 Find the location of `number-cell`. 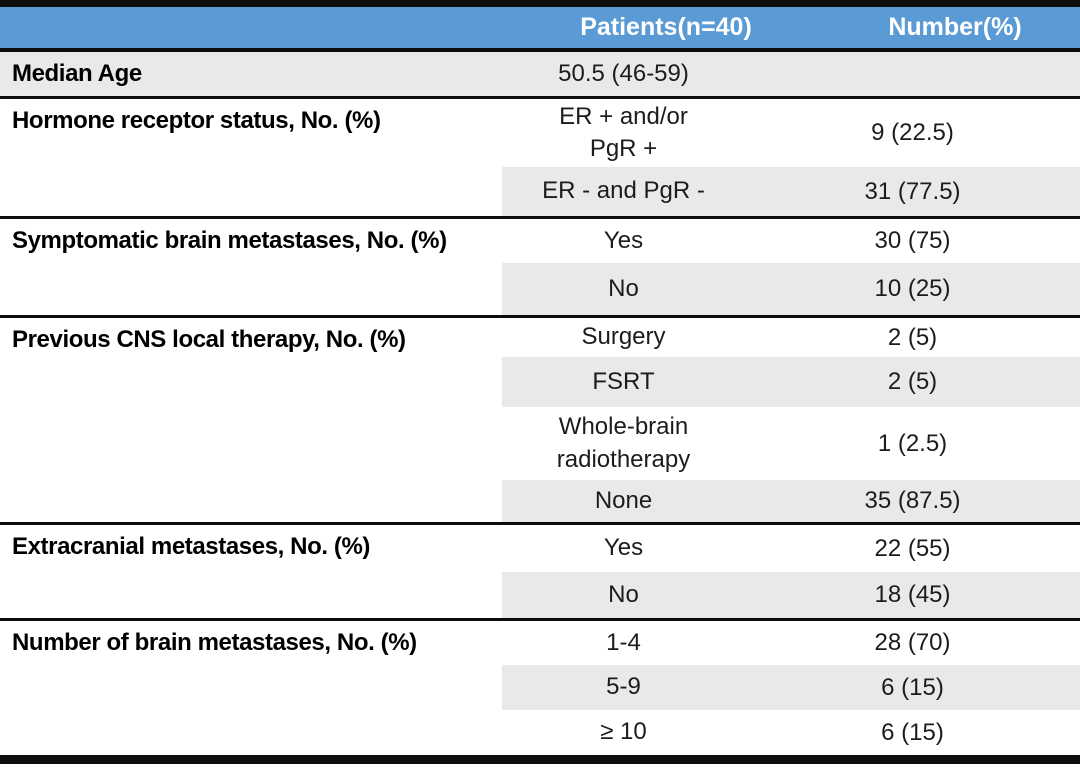

number-cell is located at coordinates (912, 74).